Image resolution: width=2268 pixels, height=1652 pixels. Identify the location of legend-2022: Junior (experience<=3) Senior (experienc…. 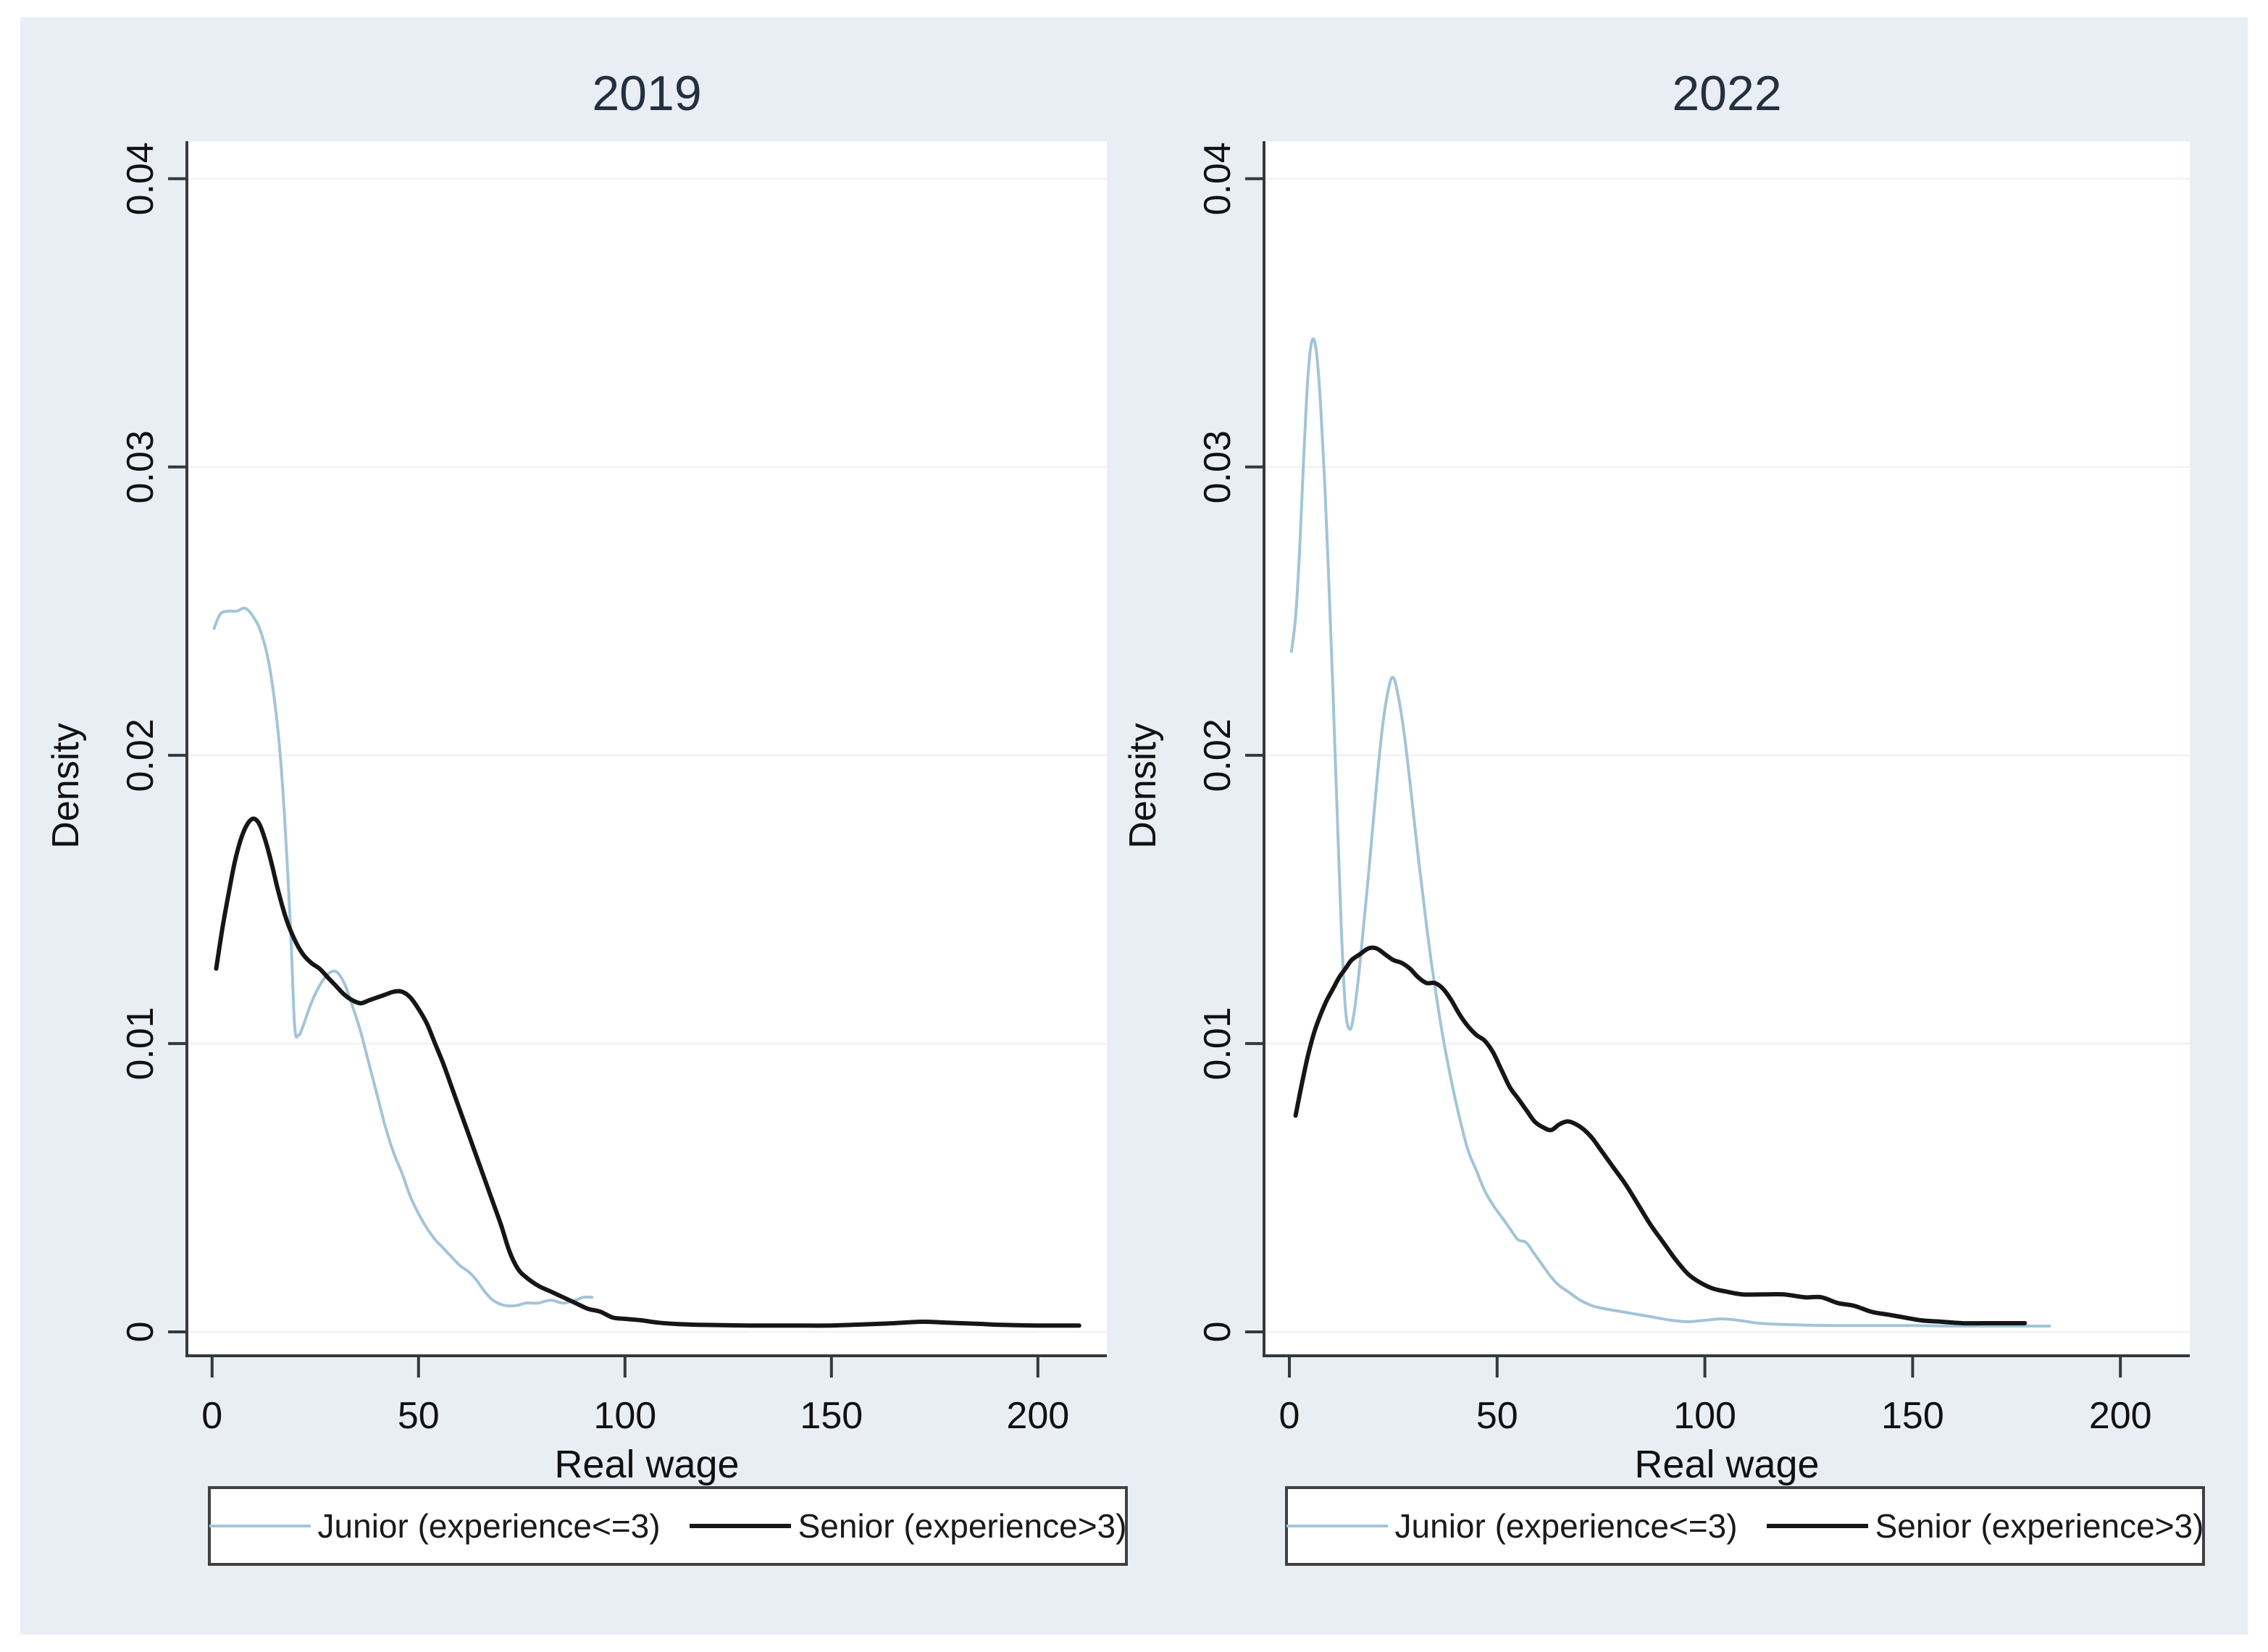
(1745, 1526).